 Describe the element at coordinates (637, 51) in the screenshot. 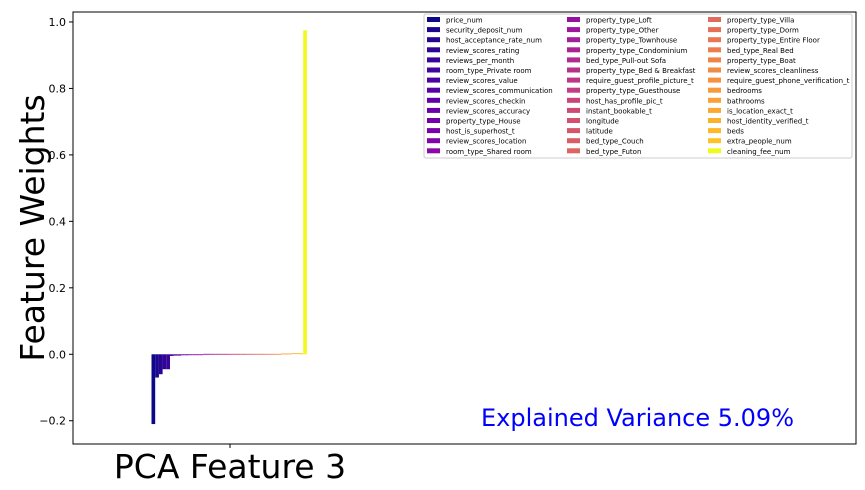

I see `legend-label: property_type_Condominium` at that location.